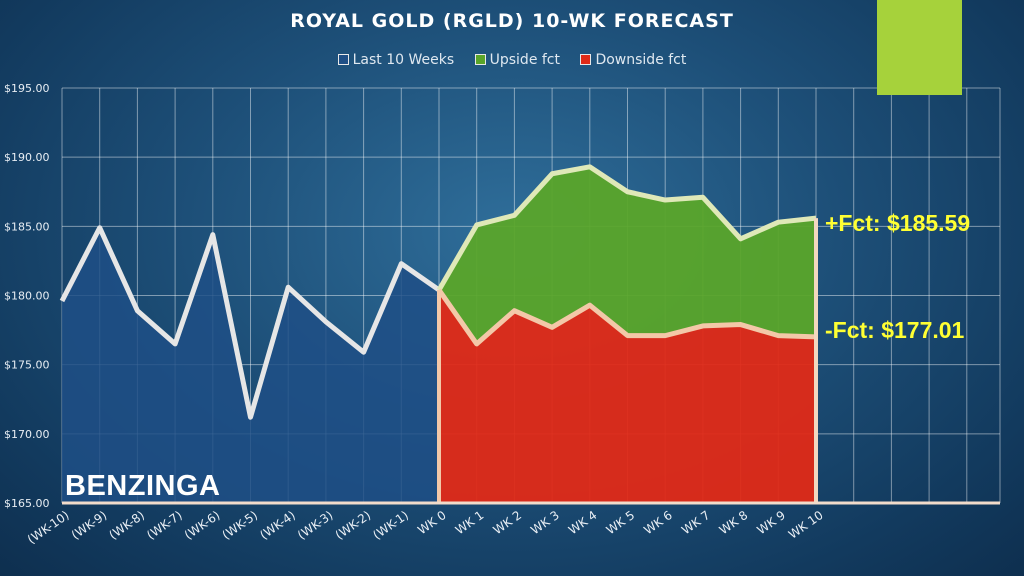  Describe the element at coordinates (343, 59) in the screenshot. I see `legend-swatch-last-10-weeks` at that location.